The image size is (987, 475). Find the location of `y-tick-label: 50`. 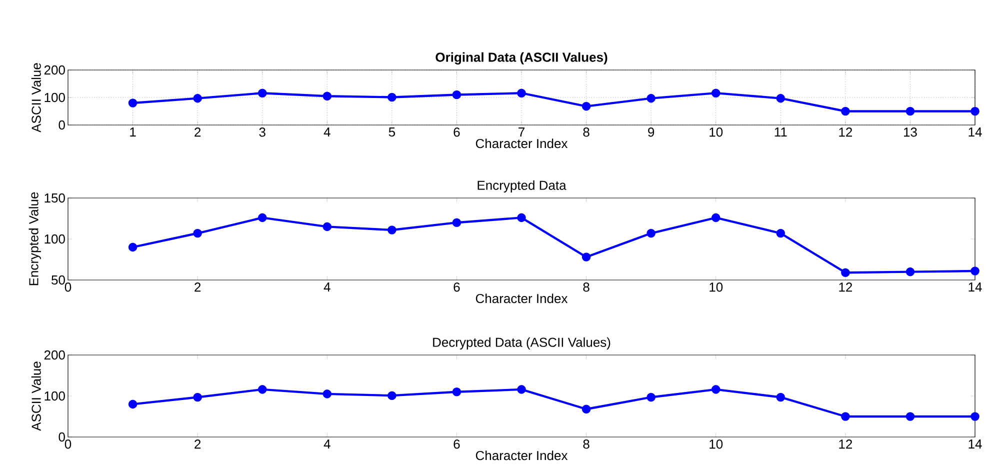

y-tick-label: 50 is located at coordinates (58, 280).